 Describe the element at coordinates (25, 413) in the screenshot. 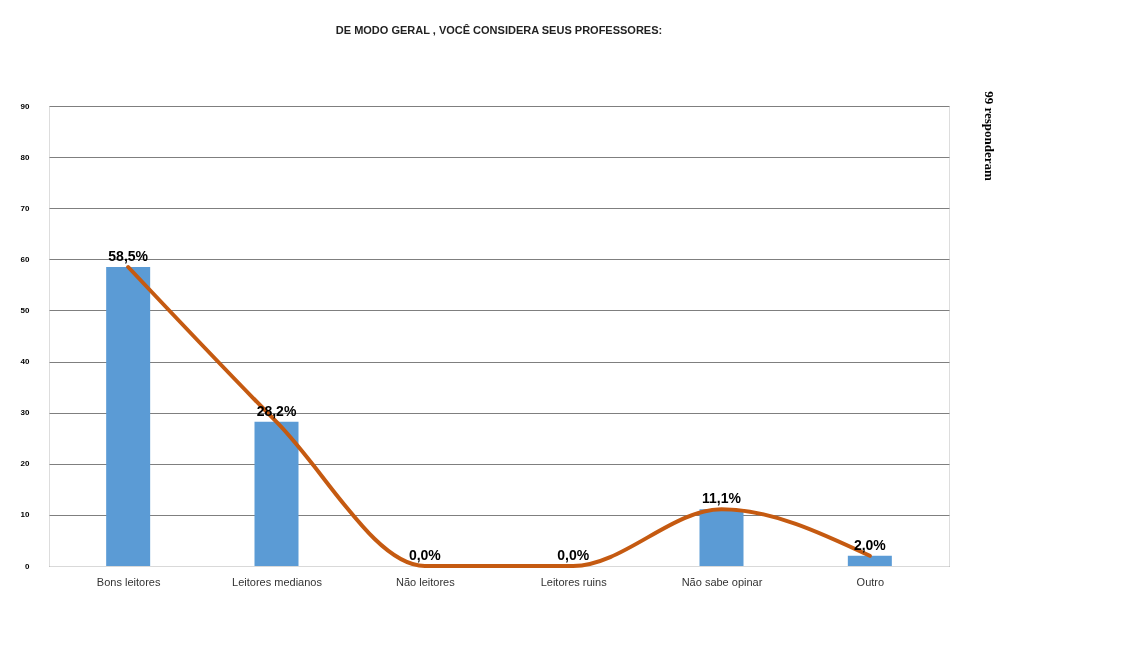

I see `y-tick-label: 30` at that location.